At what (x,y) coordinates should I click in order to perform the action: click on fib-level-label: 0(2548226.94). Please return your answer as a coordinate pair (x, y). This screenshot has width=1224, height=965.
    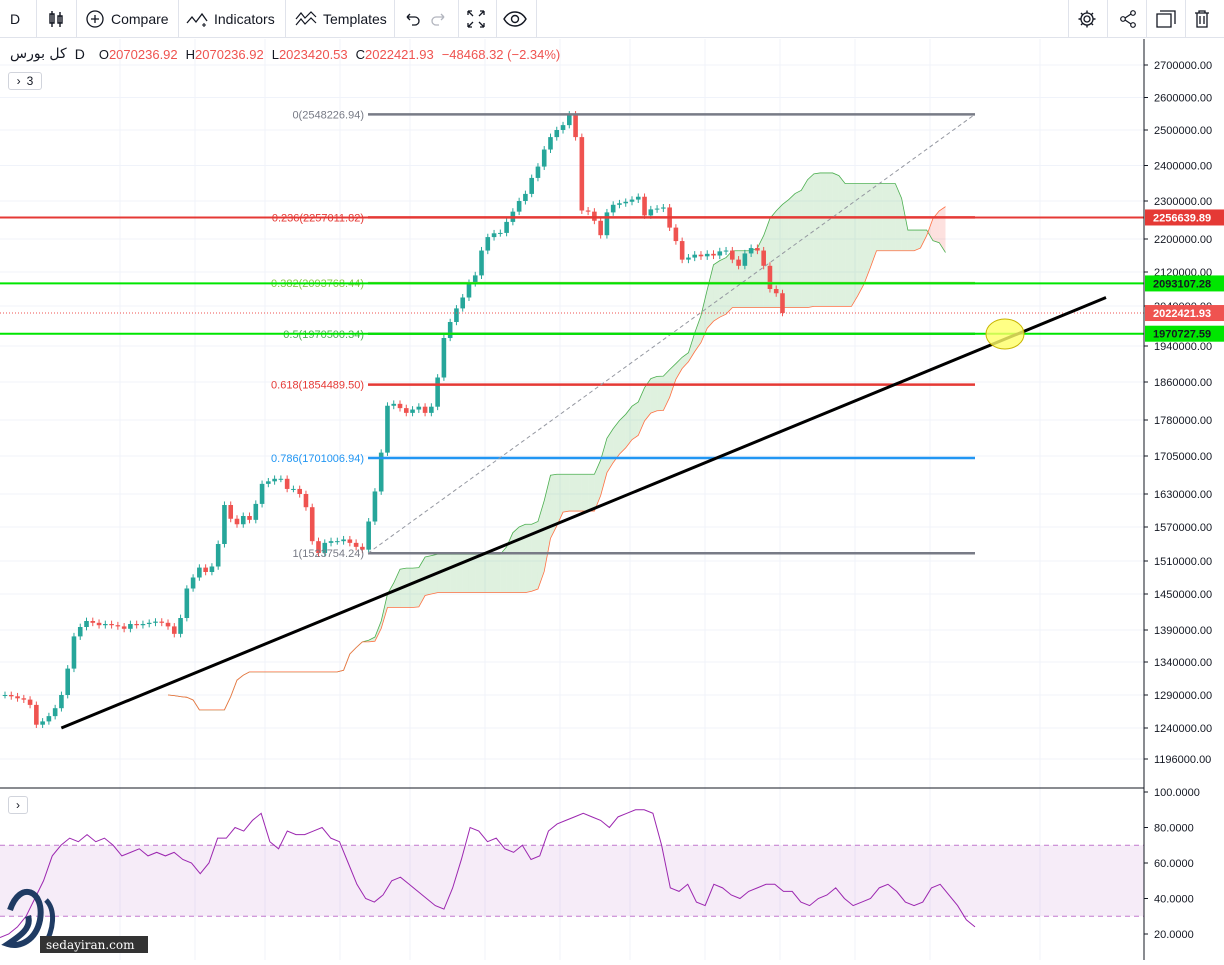
    Looking at the image, I should click on (328, 115).